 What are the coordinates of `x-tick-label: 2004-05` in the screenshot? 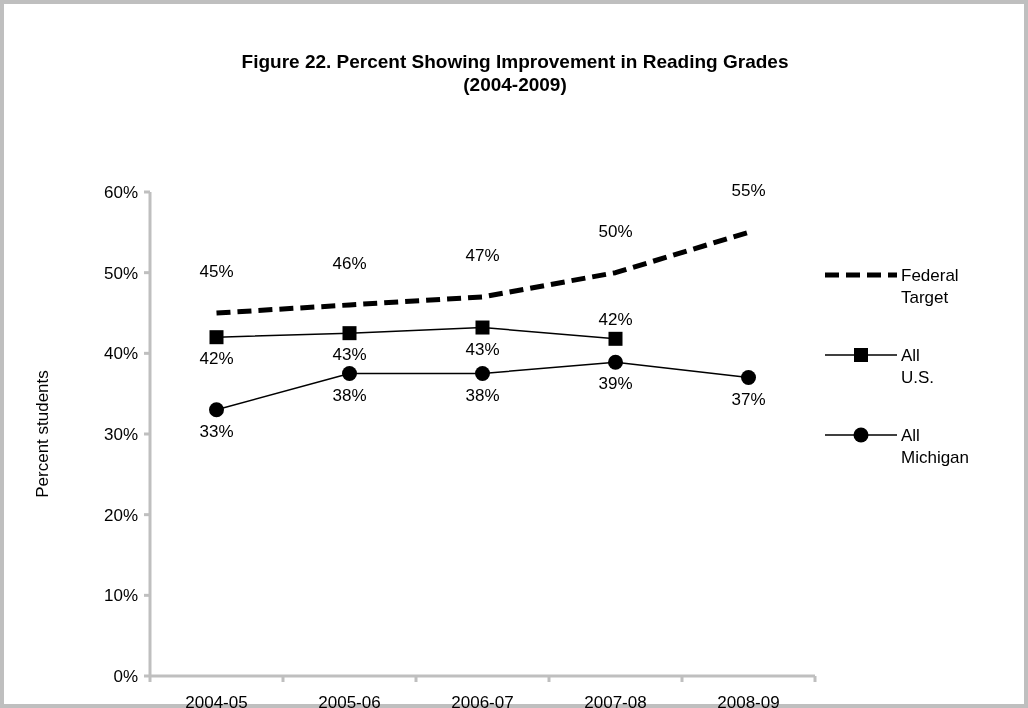 It's located at (216, 700).